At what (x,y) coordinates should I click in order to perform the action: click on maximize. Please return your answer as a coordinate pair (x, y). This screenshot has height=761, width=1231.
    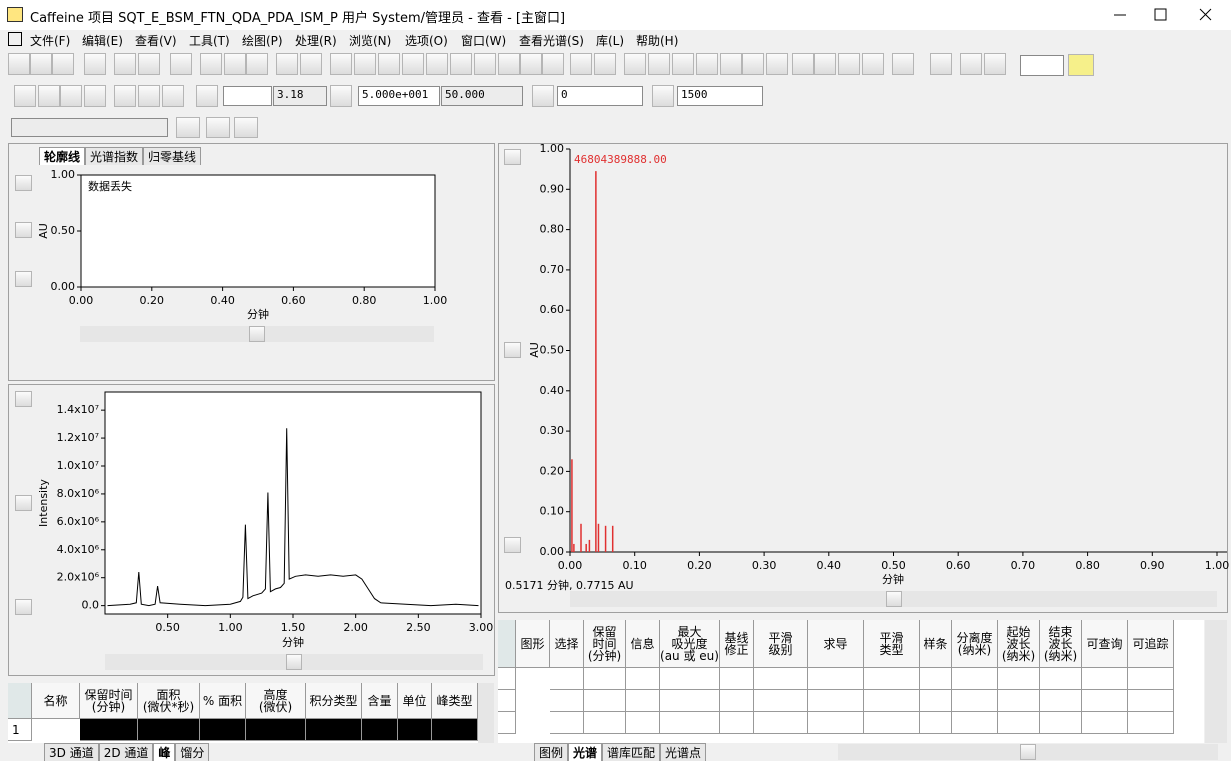
    Looking at the image, I should click on (1160, 14).